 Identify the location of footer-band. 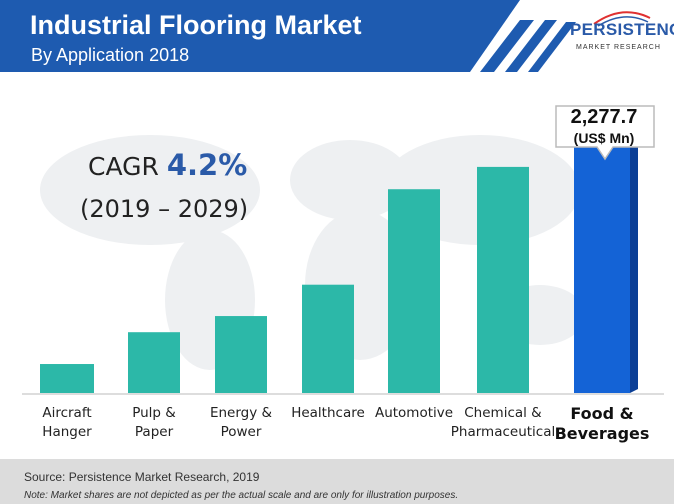
(337, 481).